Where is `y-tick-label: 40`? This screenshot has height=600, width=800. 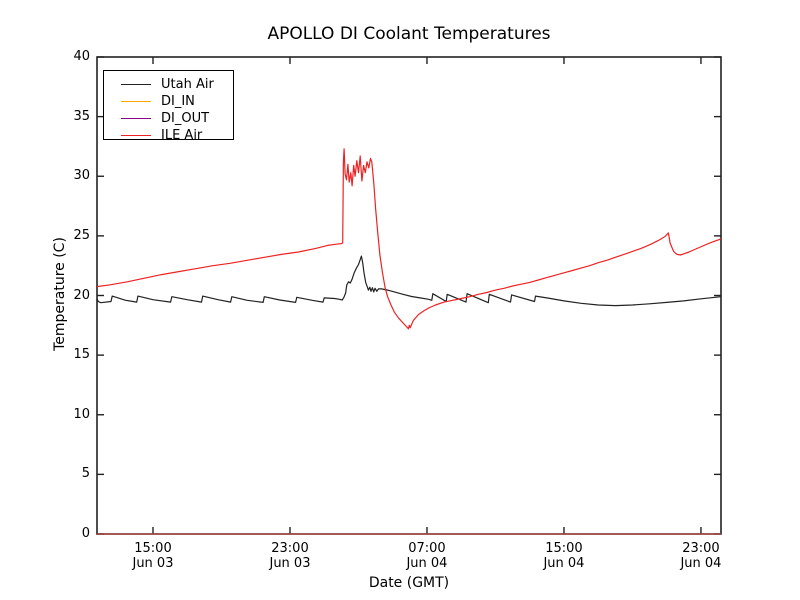 y-tick-label: 40 is located at coordinates (81, 56).